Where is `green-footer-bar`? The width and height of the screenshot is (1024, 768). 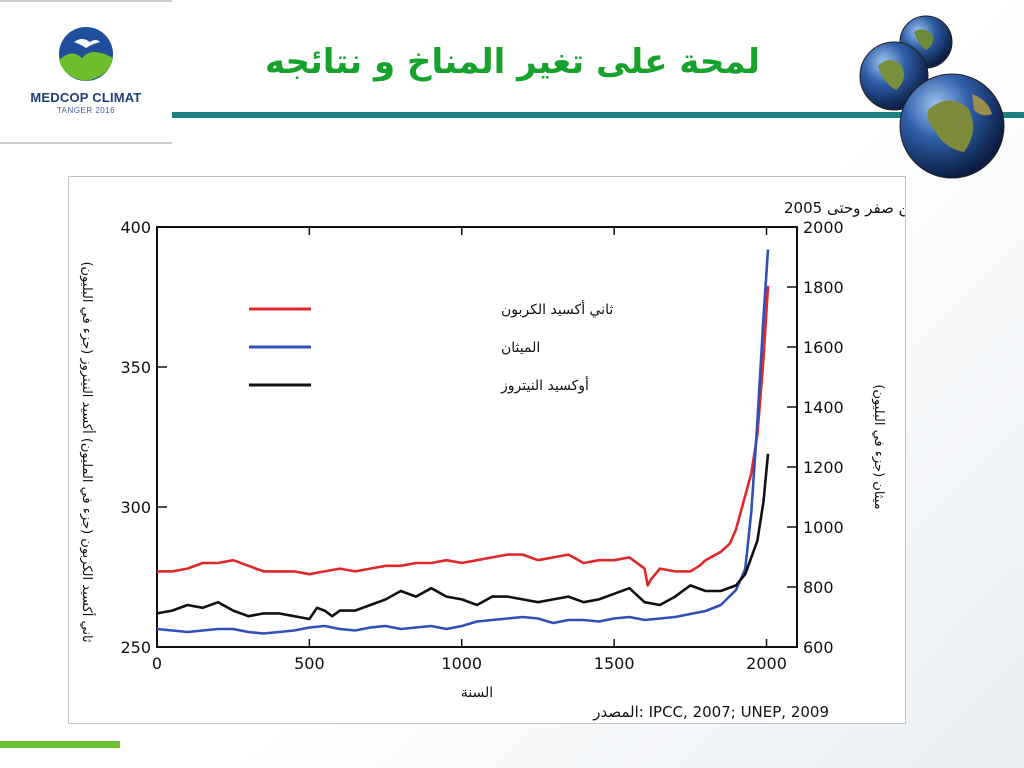 green-footer-bar is located at coordinates (60, 744).